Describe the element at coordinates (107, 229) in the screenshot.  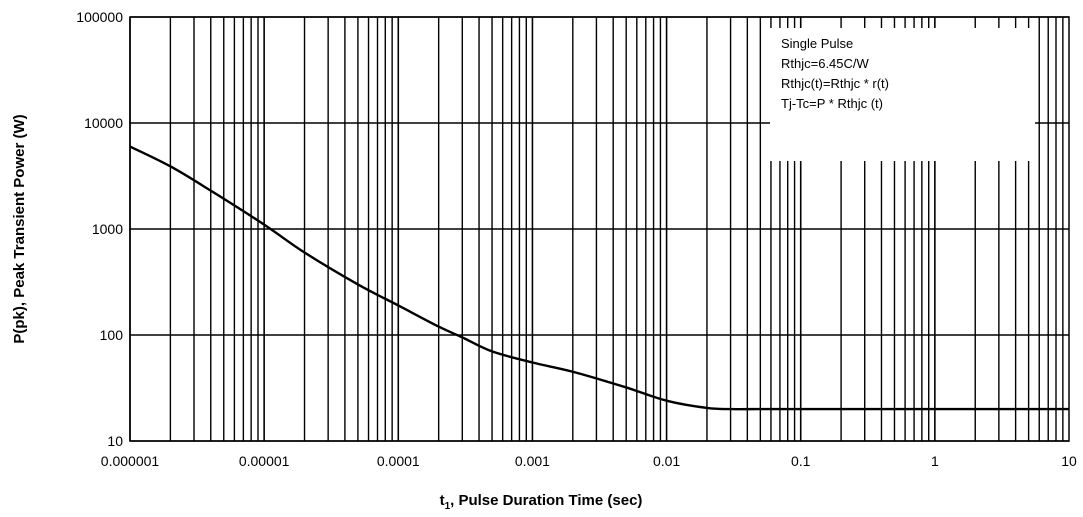
I see `y-tick-label: 1000` at that location.